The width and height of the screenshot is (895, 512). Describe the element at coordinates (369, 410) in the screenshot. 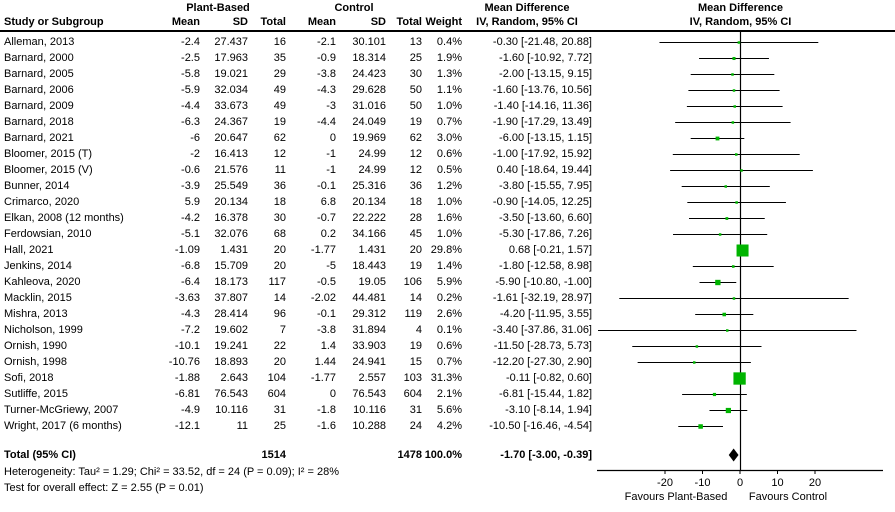

I see `control-sd: 10.116` at that location.